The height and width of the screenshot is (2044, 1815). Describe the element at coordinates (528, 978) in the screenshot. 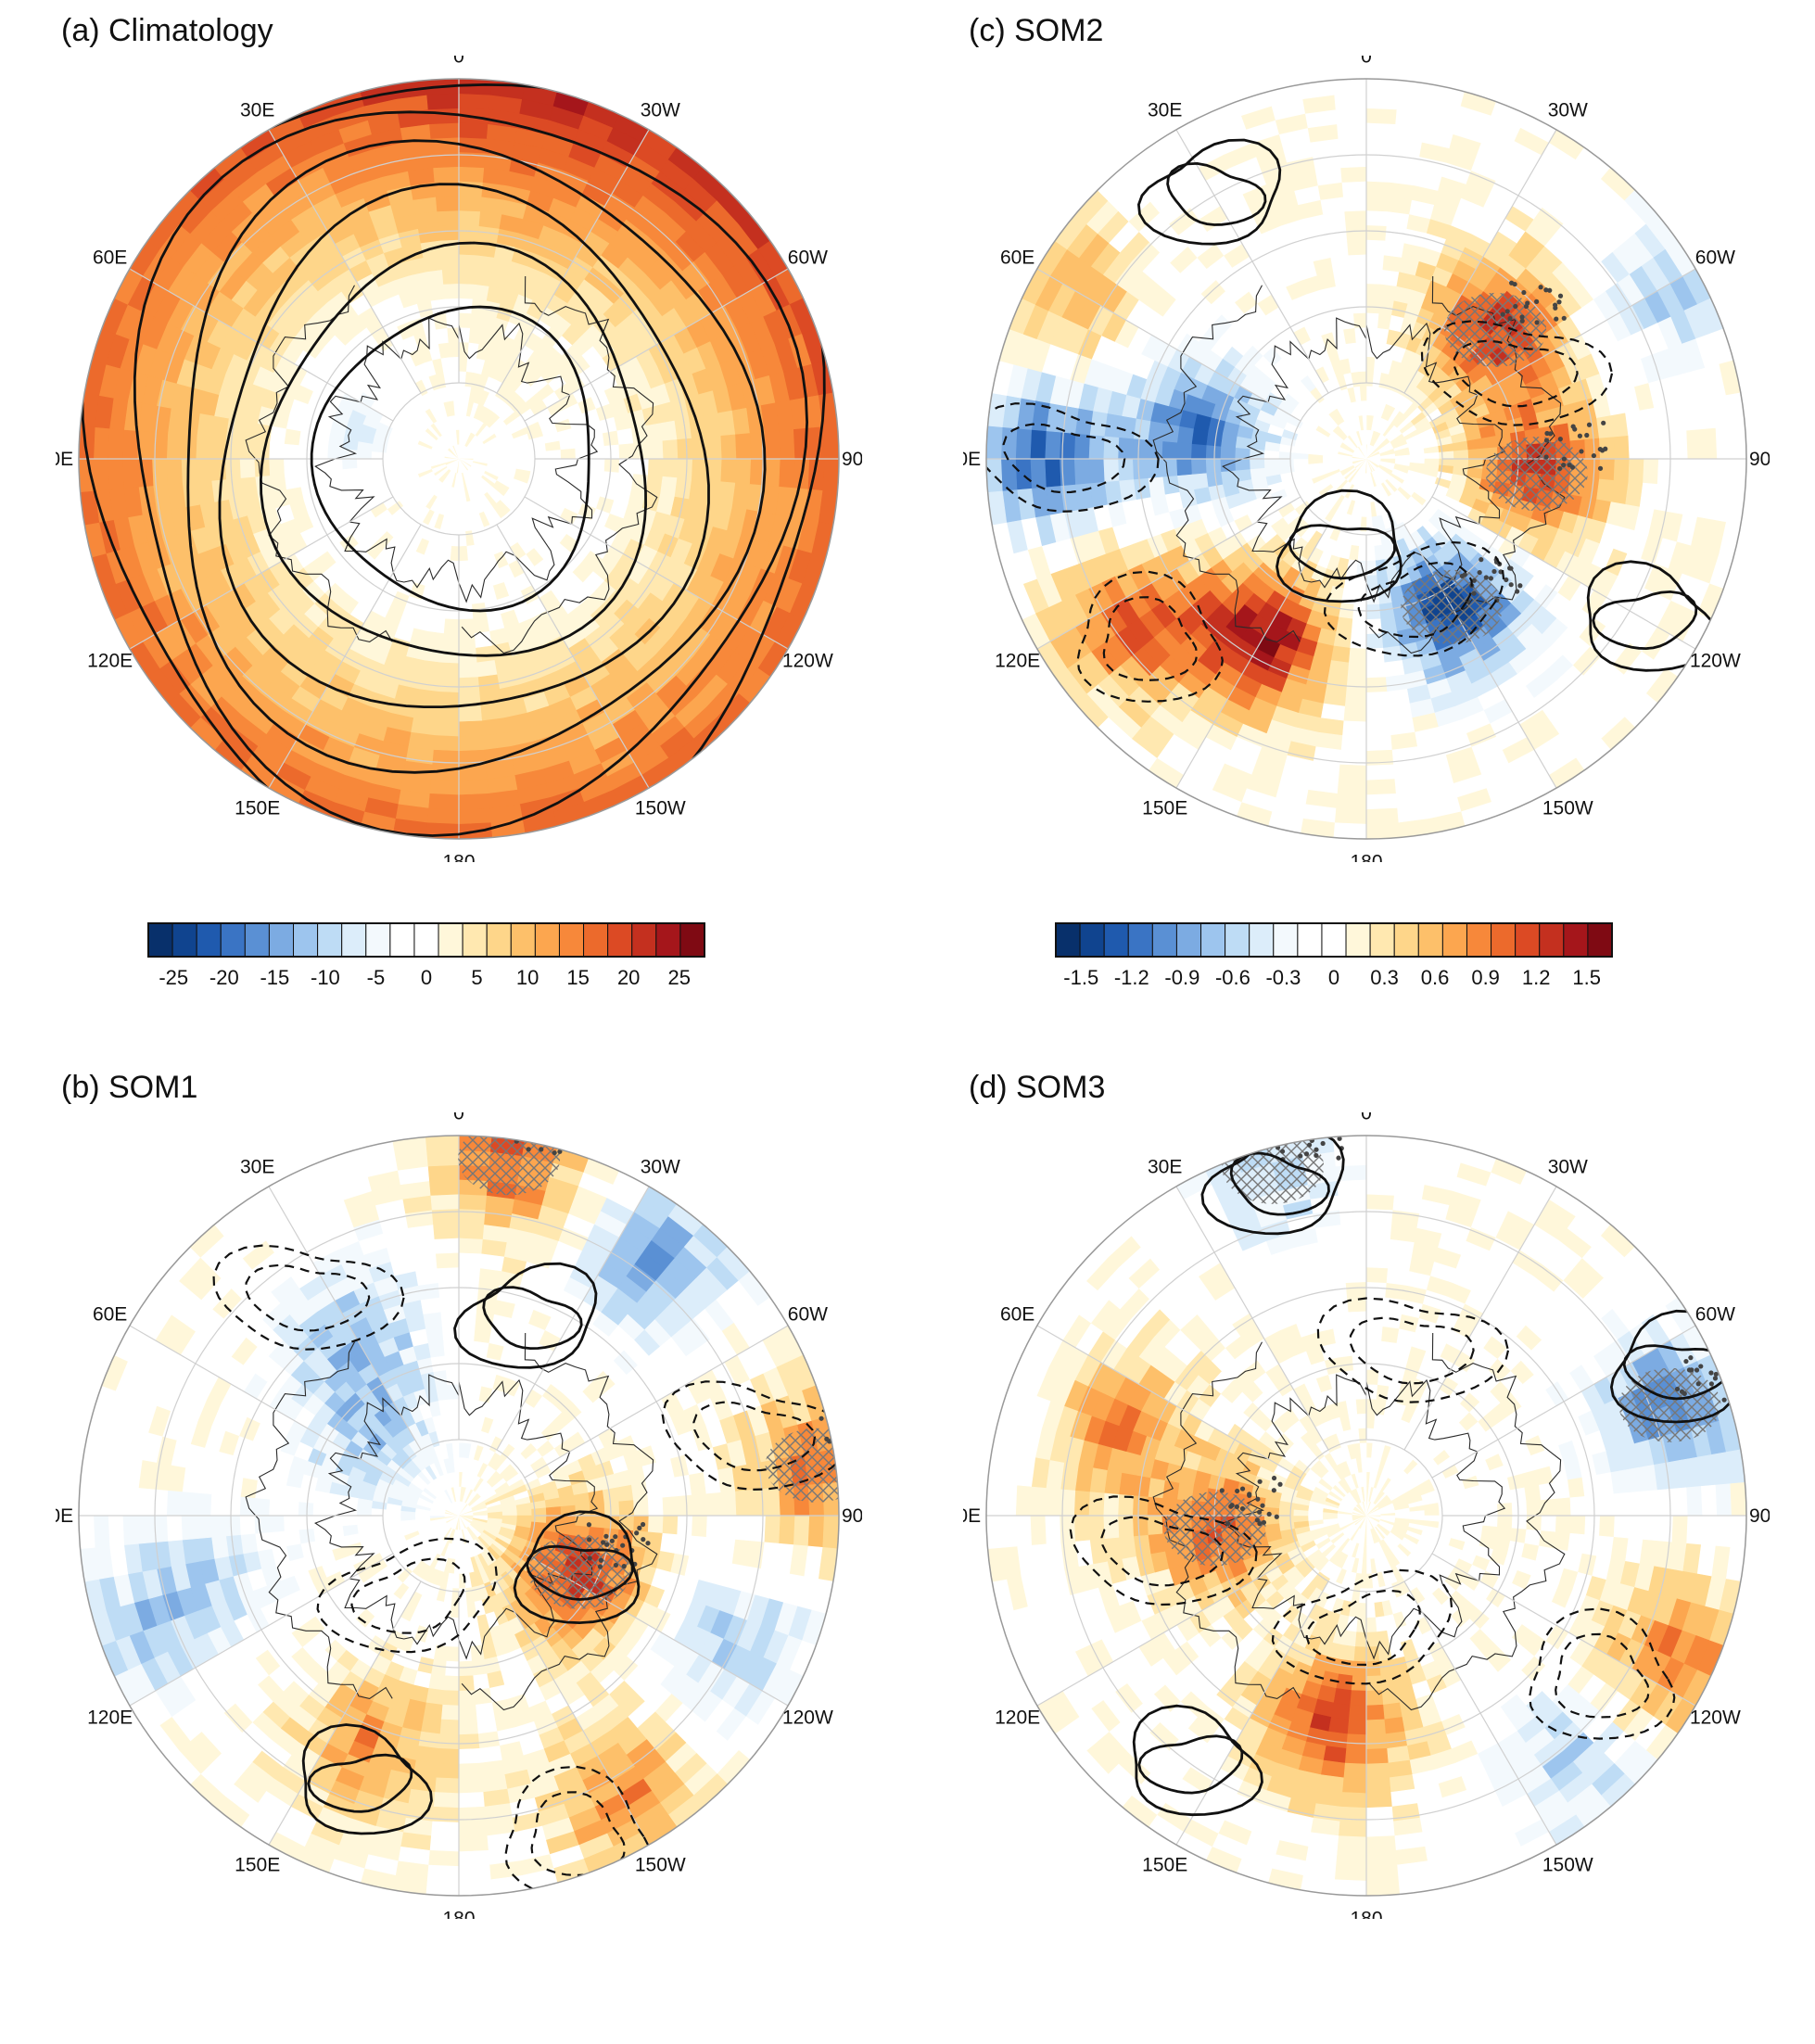

I see `colorbar-tick-label: 10` at that location.